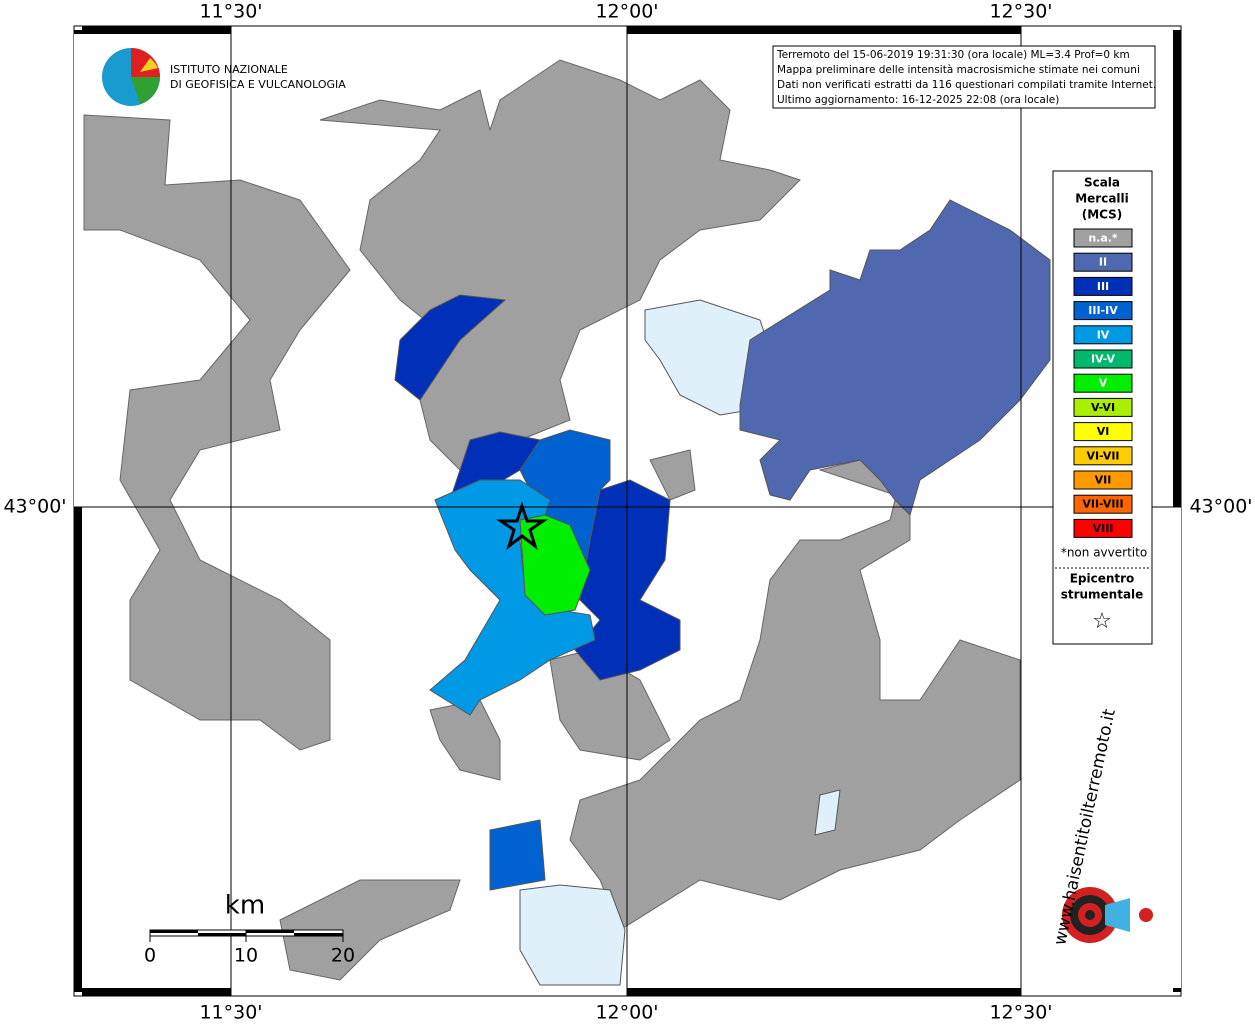  Describe the element at coordinates (1220, 507) in the screenshot. I see `right-label: 43°00'` at that location.